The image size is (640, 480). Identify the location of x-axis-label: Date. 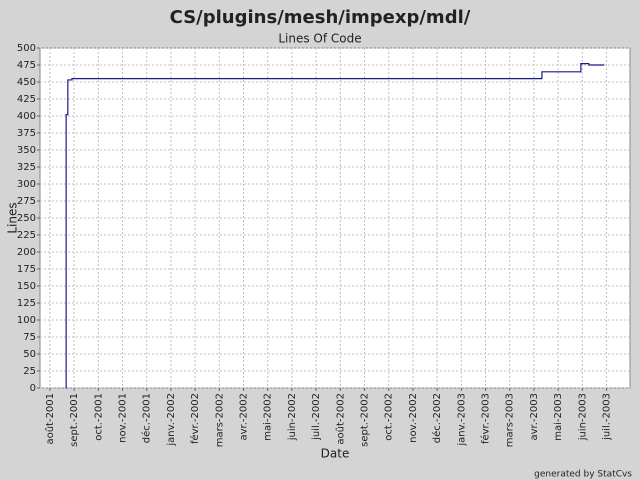
(335, 454).